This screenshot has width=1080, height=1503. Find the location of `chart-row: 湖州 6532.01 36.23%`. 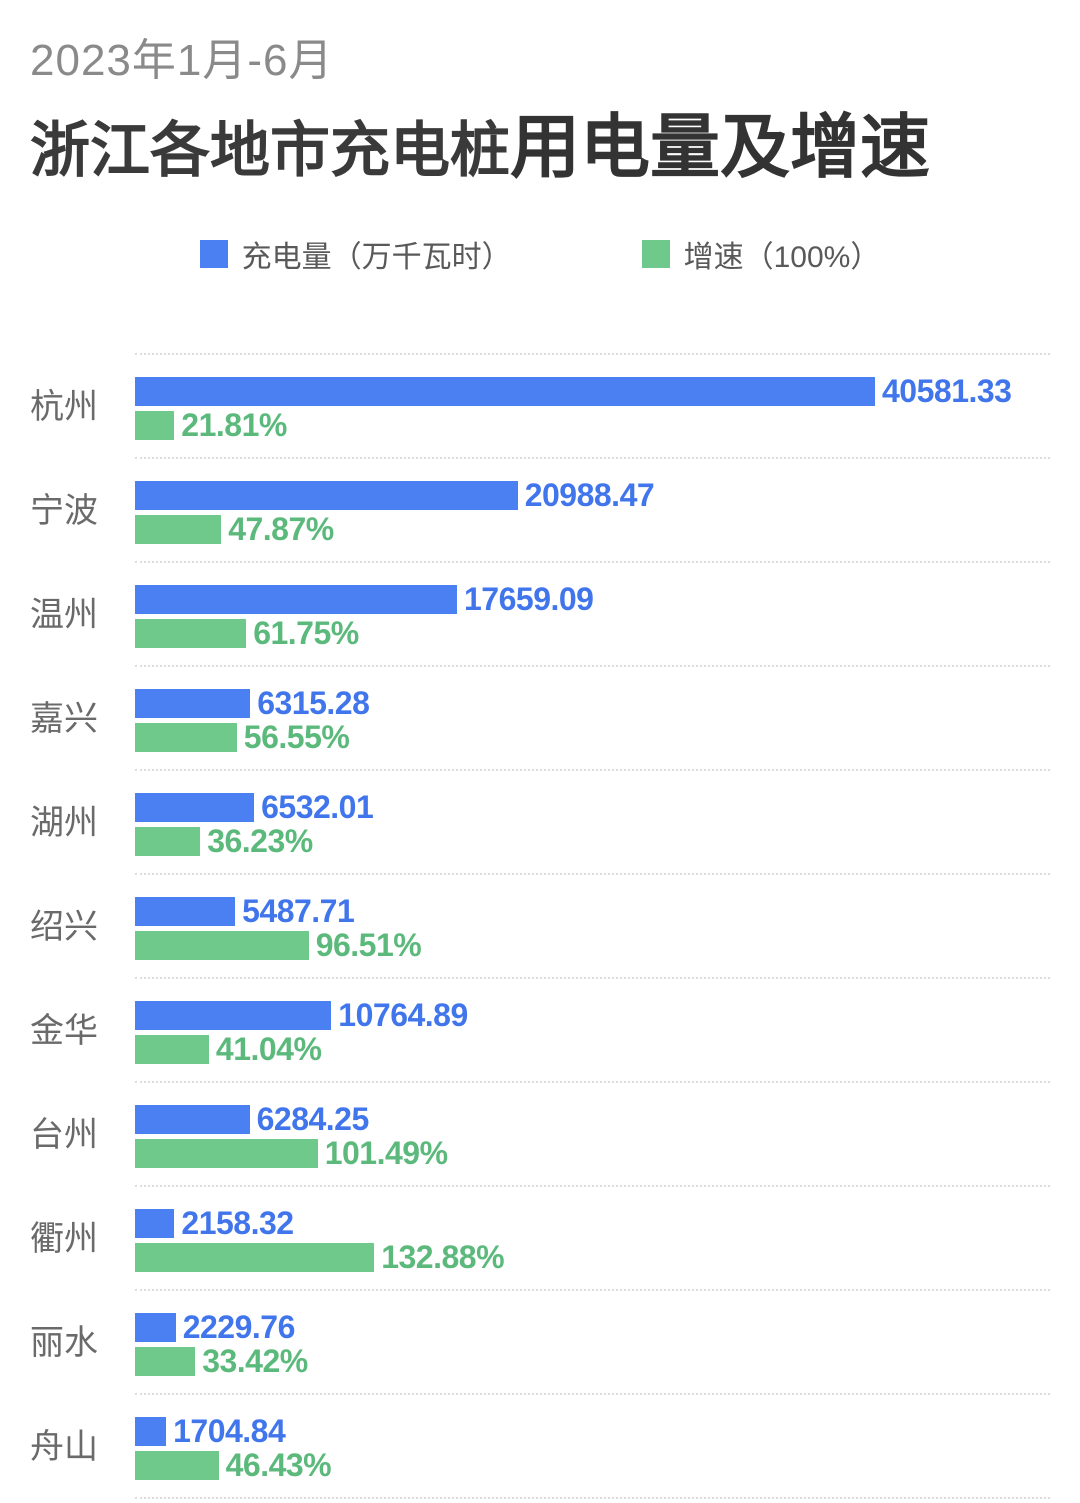

chart-row: 湖州 6532.01 36.23% is located at coordinates (540, 823).